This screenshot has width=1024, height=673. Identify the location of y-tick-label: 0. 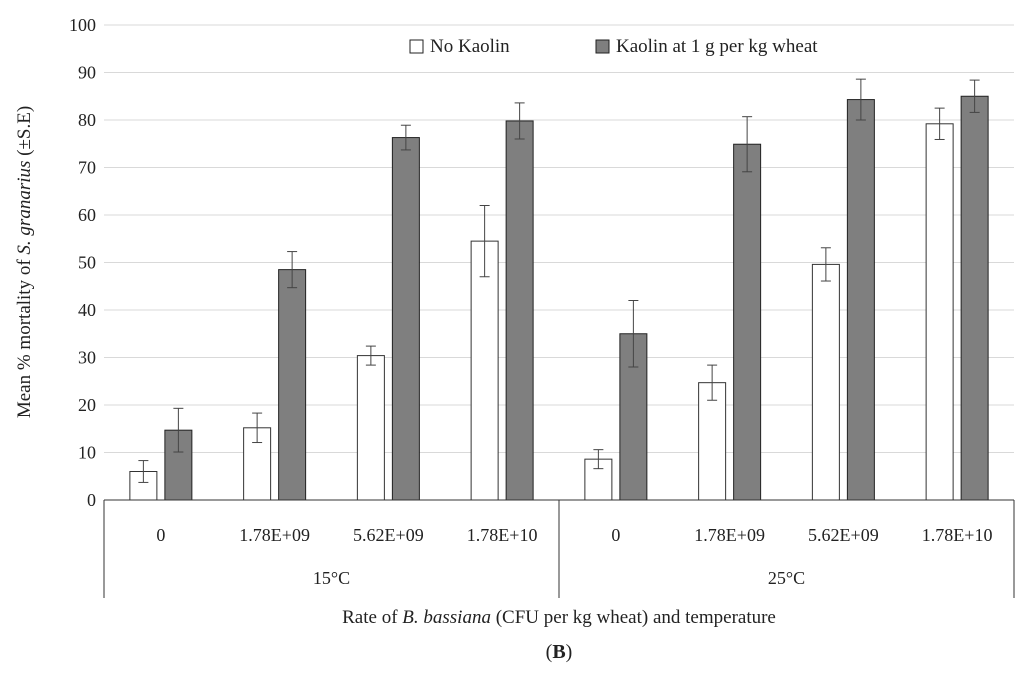
(91, 500).